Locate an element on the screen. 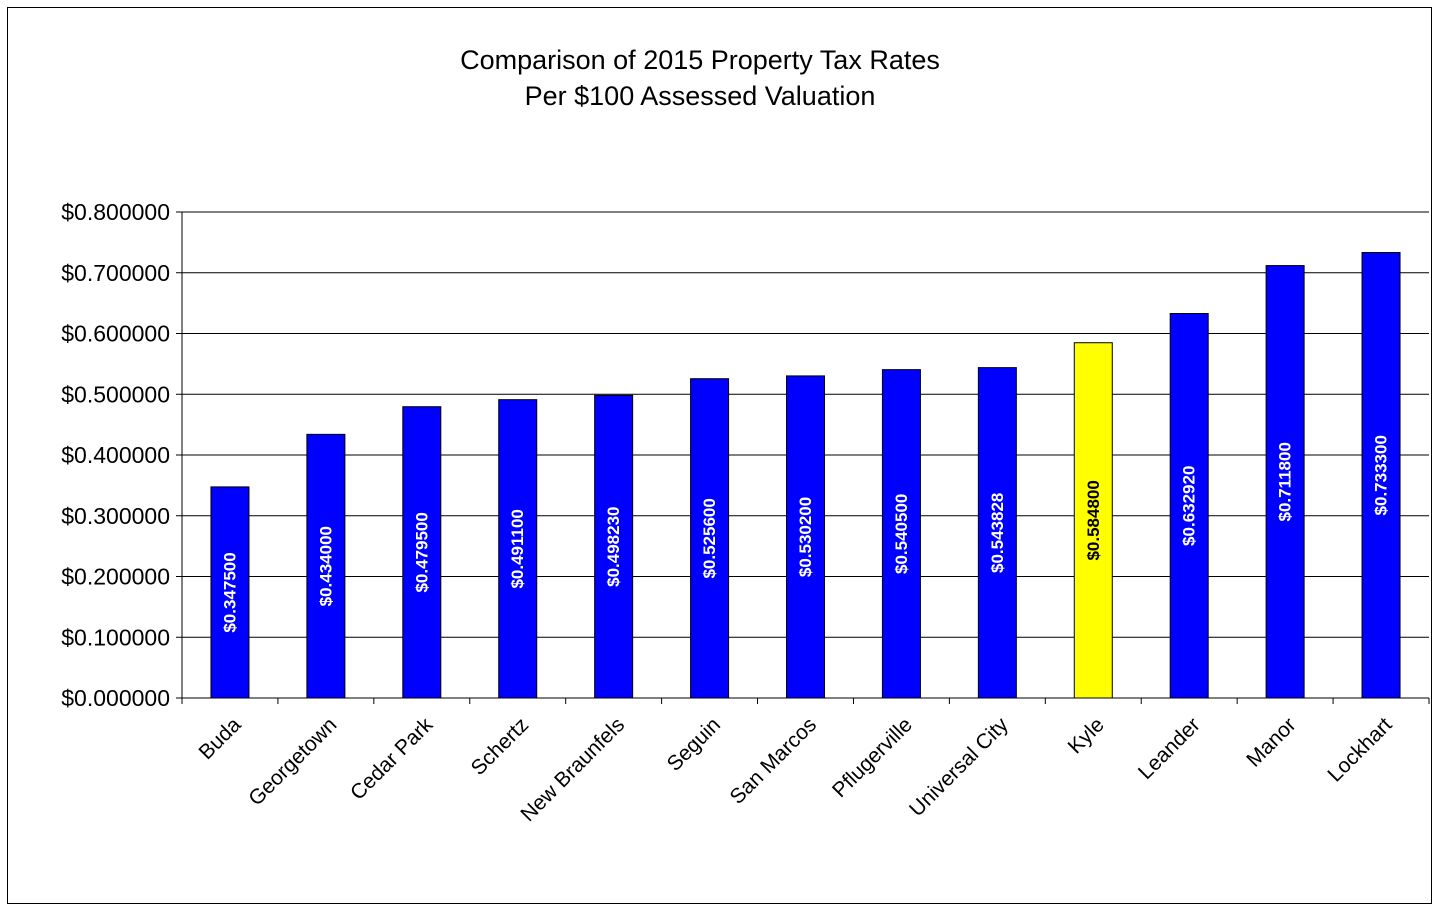 The height and width of the screenshot is (911, 1440). bar-new-braunfels is located at coordinates (614, 546).